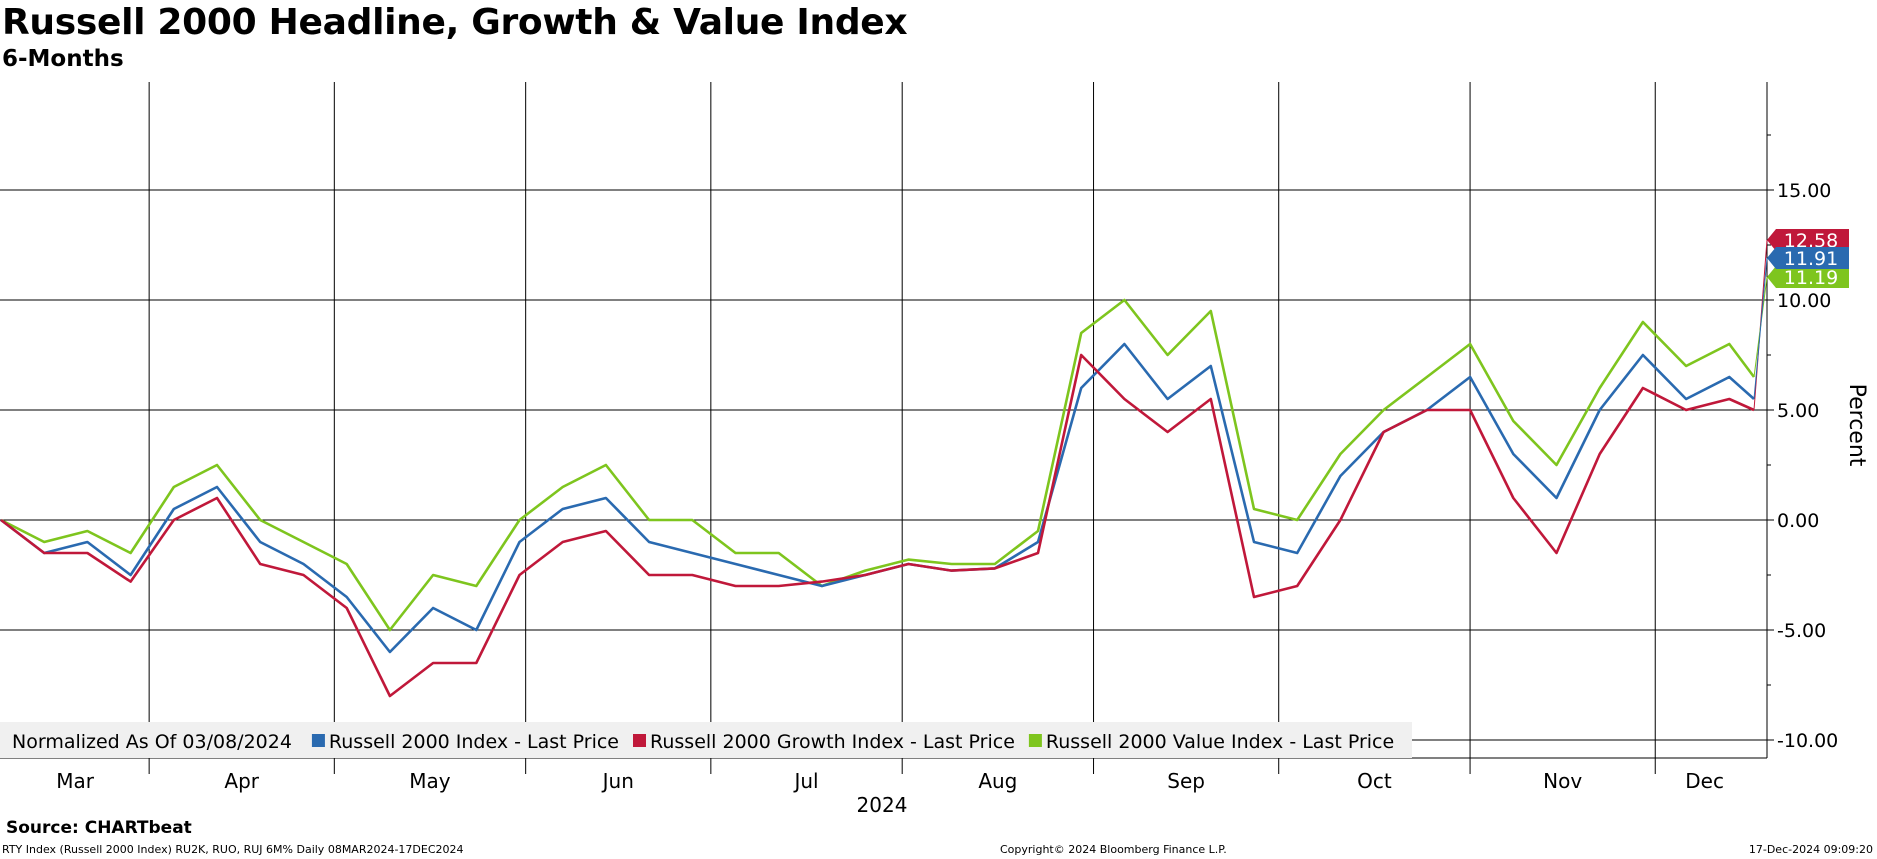  I want to click on x-month-label: May, so click(430, 781).